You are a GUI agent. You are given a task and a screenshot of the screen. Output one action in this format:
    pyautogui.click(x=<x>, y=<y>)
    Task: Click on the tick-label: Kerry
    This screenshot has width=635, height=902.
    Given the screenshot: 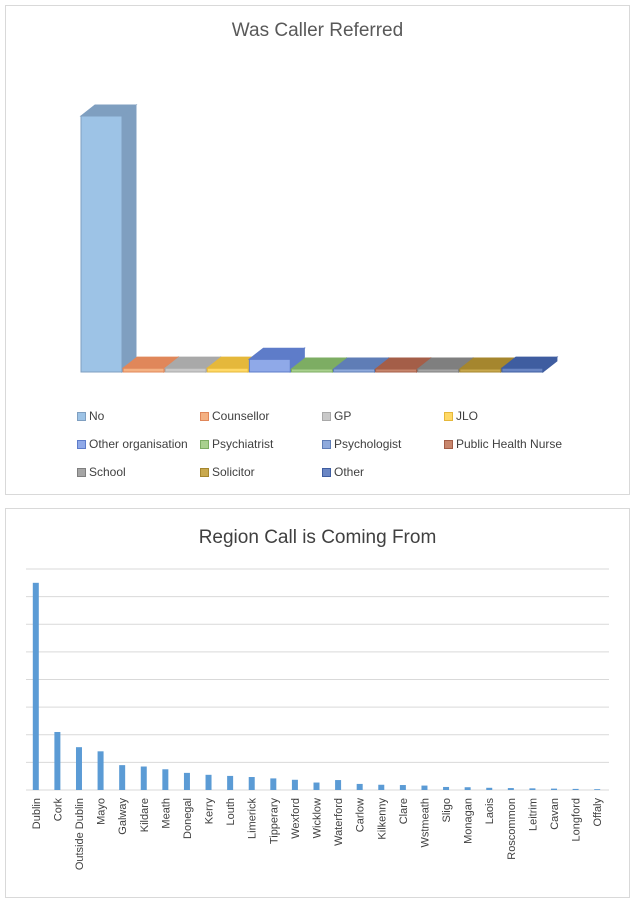 What is the action you would take?
    pyautogui.click(x=210, y=811)
    